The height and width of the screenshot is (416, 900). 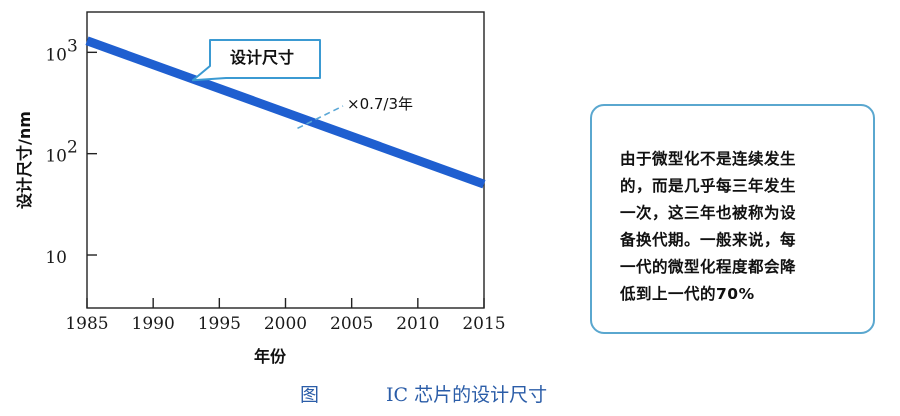 What do you see at coordinates (24, 160) in the screenshot?
I see `y-axis-title: 设计尺寸/nm` at bounding box center [24, 160].